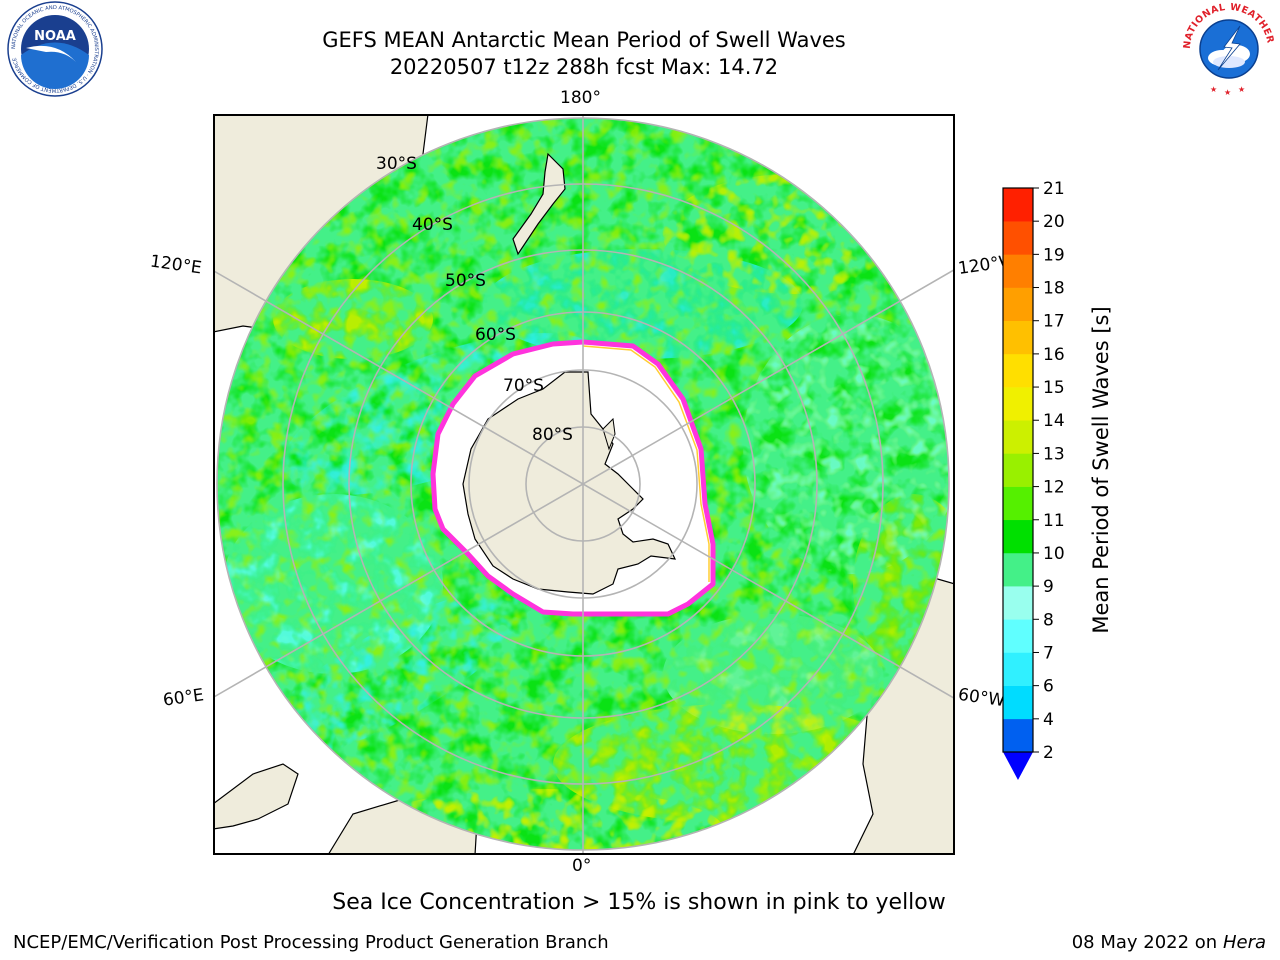 This screenshot has height=960, width=1280. Describe the element at coordinates (256, 796) in the screenshot. I see `madagascar-land` at that location.